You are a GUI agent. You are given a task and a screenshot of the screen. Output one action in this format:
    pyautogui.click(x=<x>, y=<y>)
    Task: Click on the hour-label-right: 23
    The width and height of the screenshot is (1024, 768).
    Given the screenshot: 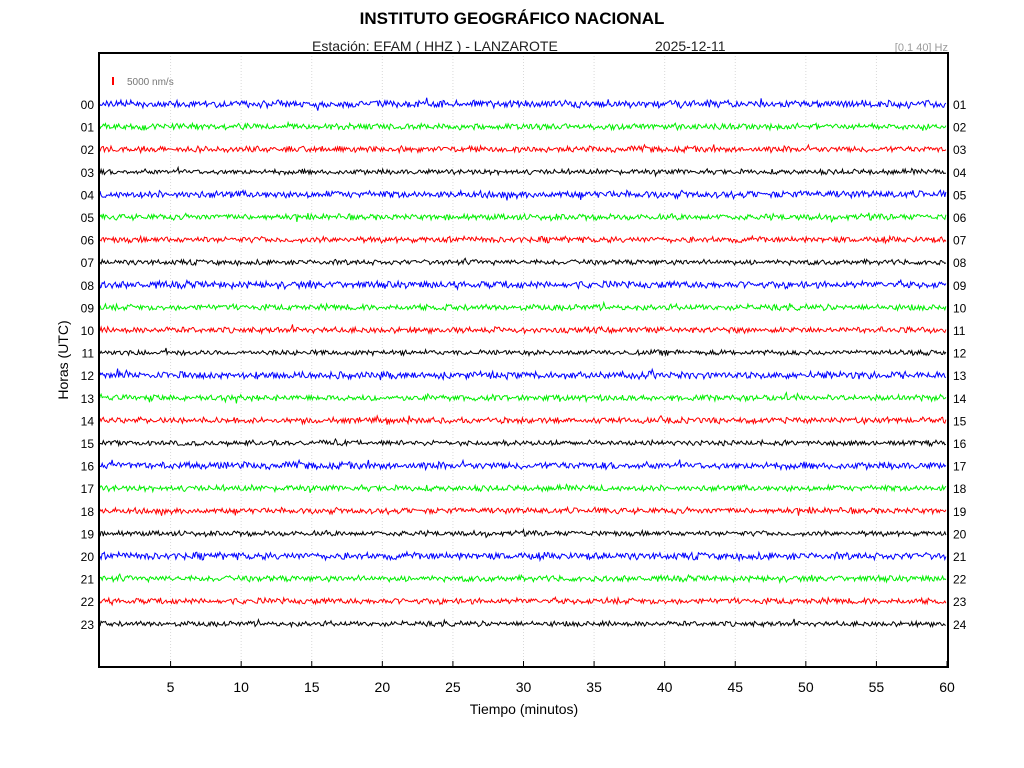 What is the action you would take?
    pyautogui.click(x=960, y=602)
    